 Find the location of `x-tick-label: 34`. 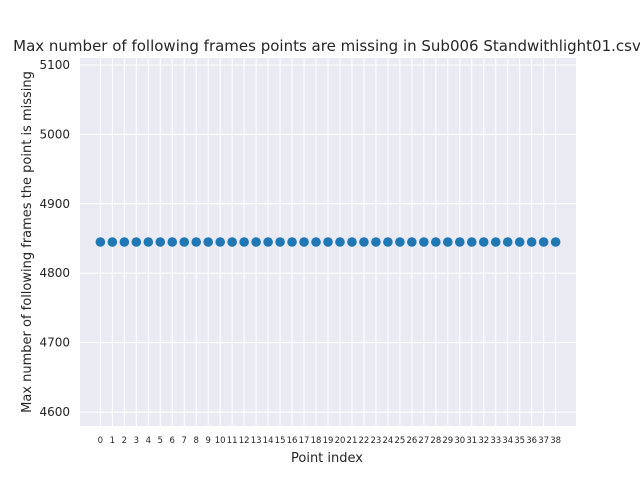

x-tick-label: 34 is located at coordinates (507, 441).